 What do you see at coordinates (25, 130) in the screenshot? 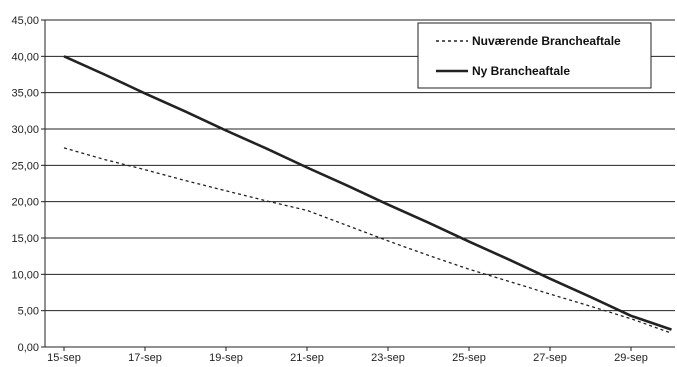
I see `y-tick-label: 30,00` at bounding box center [25, 130].